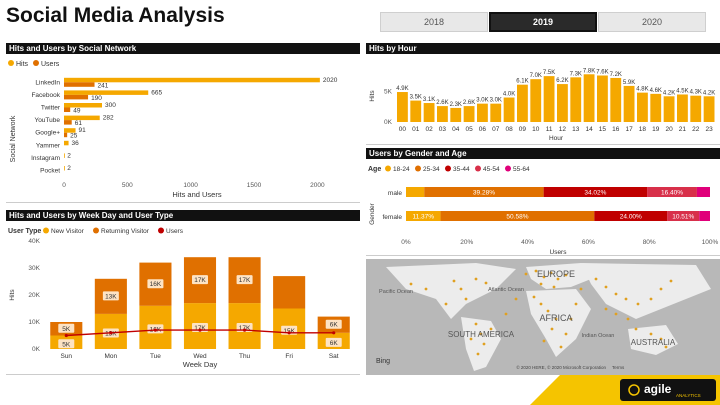 The image size is (720, 405). Describe the element at coordinates (69, 155) in the screenshot. I see `network-hits-value: 2` at that location.